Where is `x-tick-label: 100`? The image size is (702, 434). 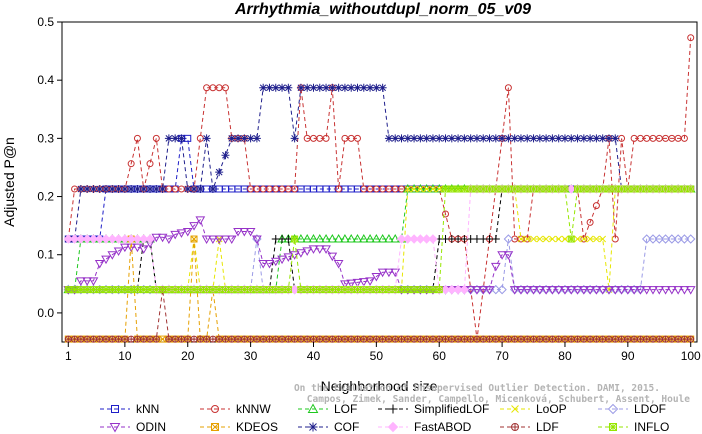
x-tick-label: 100 is located at coordinates (691, 356).